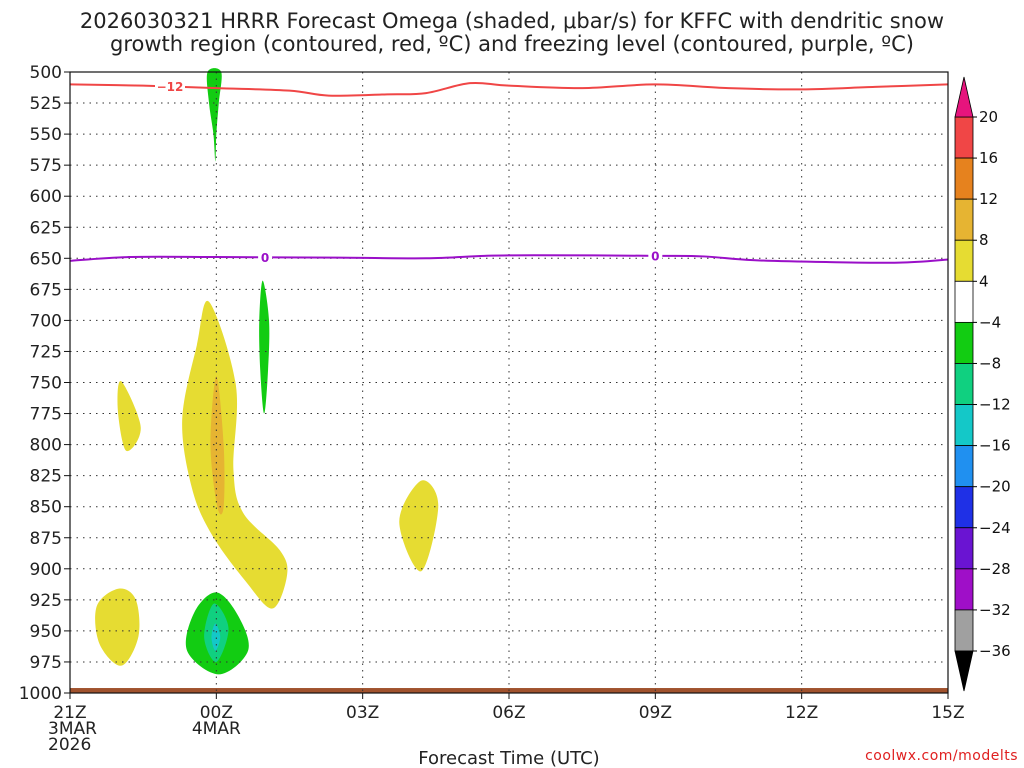  What do you see at coordinates (46, 228) in the screenshot?
I see `y-tick-label: 625` at bounding box center [46, 228].